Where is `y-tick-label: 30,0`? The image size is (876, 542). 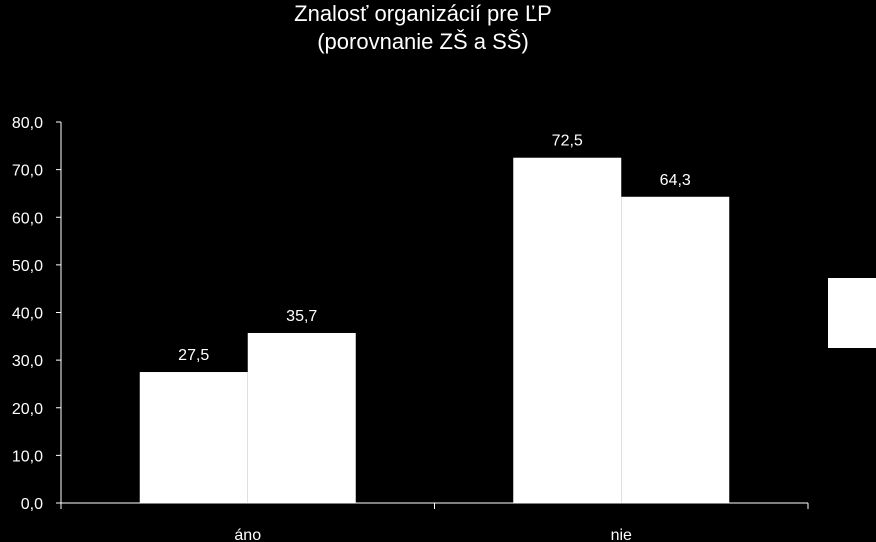
y-tick-label: 30,0 is located at coordinates (27, 361).